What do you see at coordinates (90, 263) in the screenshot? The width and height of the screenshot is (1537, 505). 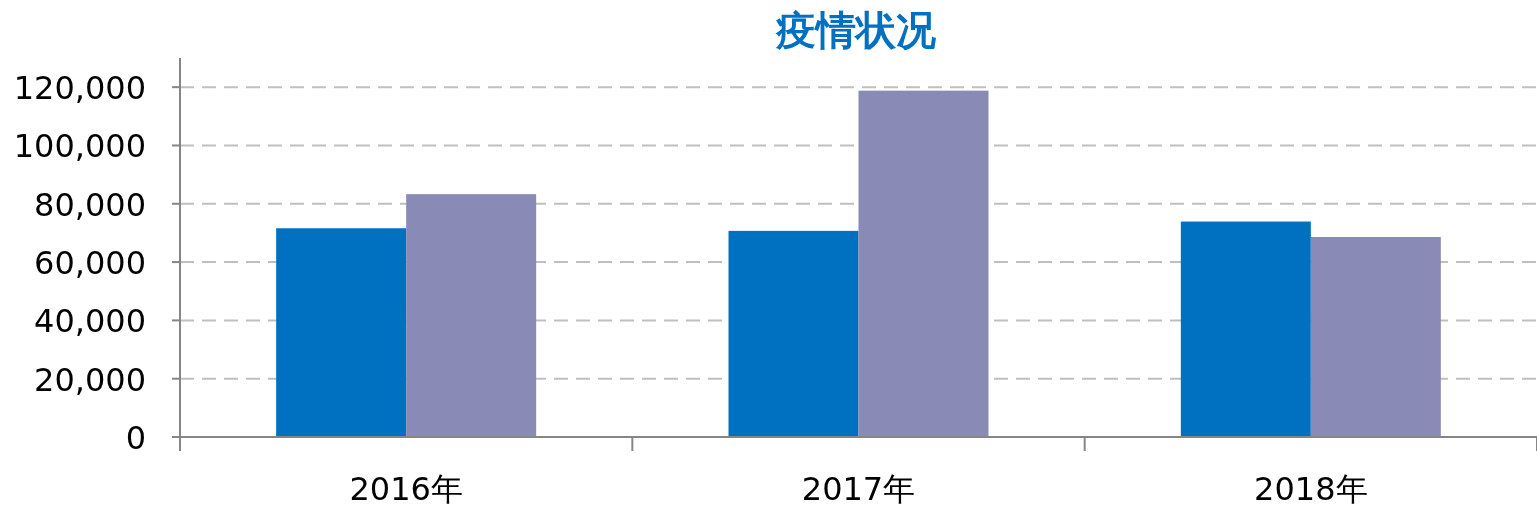 I see `y-tick-label: 60,000` at bounding box center [90, 263].